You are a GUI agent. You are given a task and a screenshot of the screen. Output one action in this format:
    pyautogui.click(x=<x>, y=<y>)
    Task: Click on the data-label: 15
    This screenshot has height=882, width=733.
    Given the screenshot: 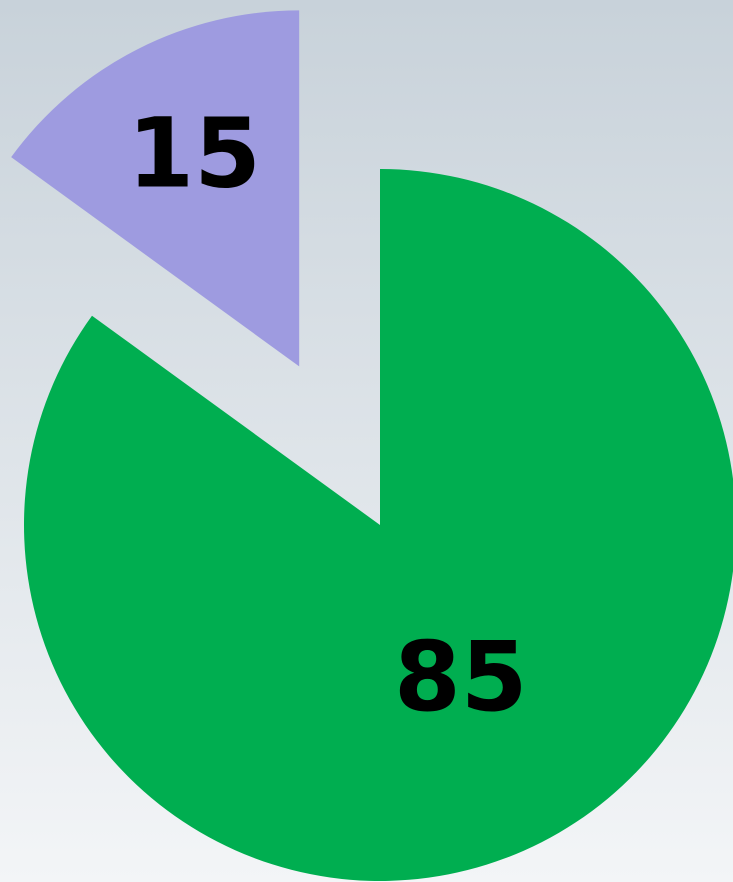 What is the action you would take?
    pyautogui.click(x=194, y=154)
    